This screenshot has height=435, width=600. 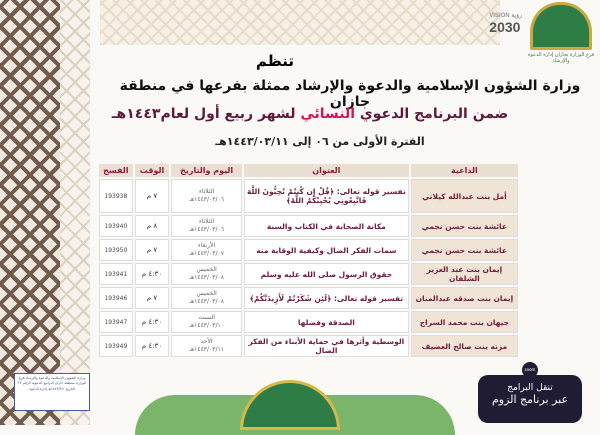 What do you see at coordinates (326, 322) in the screenshot?
I see `topic-cell: الصدقة وفضلها` at bounding box center [326, 322].